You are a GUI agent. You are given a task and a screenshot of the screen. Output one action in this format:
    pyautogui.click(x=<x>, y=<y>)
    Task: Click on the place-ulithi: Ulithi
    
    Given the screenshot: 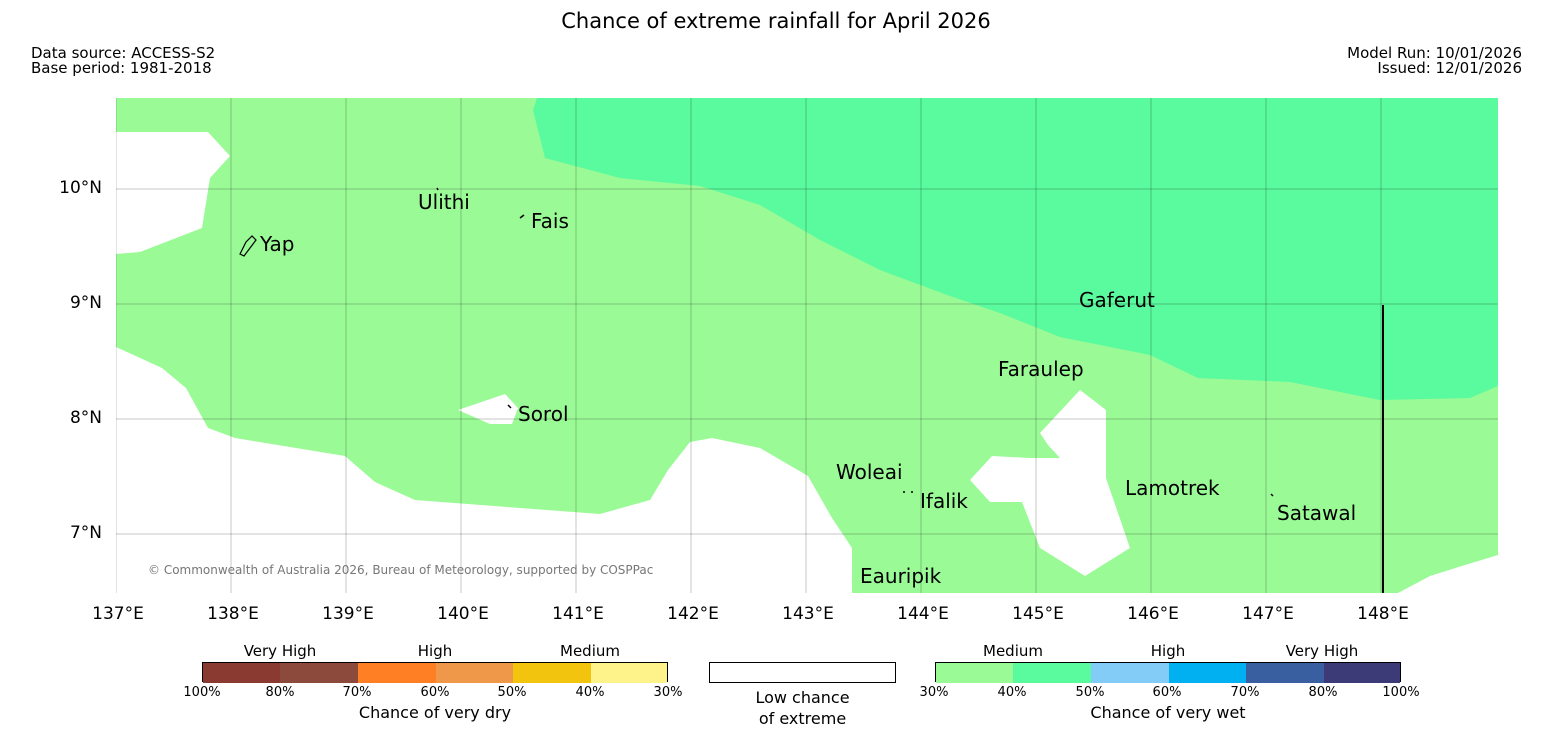 What is the action you would take?
    pyautogui.click(x=444, y=202)
    